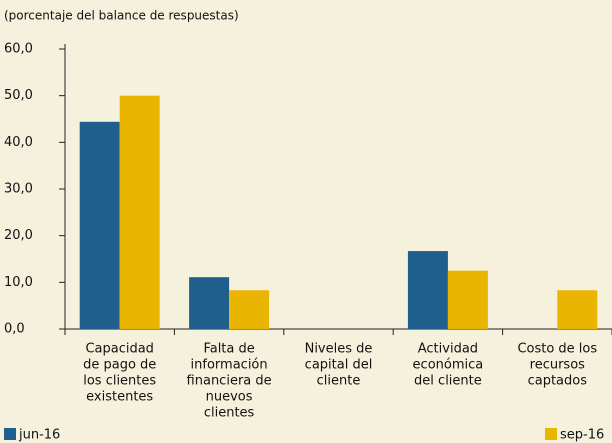 The image size is (612, 443). What do you see at coordinates (558, 381) in the screenshot?
I see `x-tick-label: captados` at bounding box center [558, 381].